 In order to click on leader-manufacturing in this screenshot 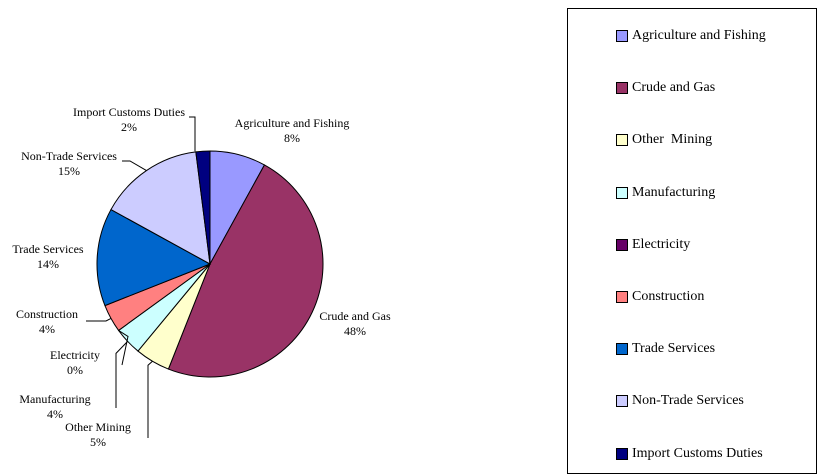, I will do `click(121, 374)`.